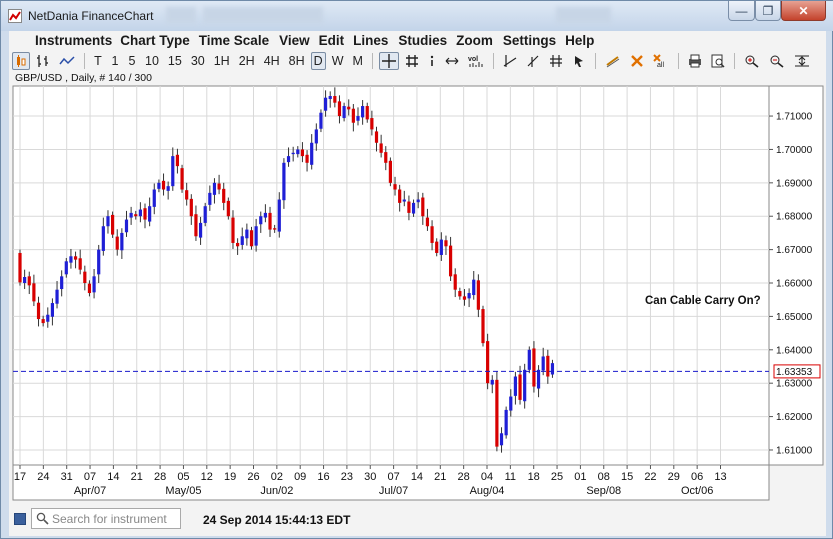 This screenshot has height=539, width=833. I want to click on x-tick-label: 07, so click(90, 477).